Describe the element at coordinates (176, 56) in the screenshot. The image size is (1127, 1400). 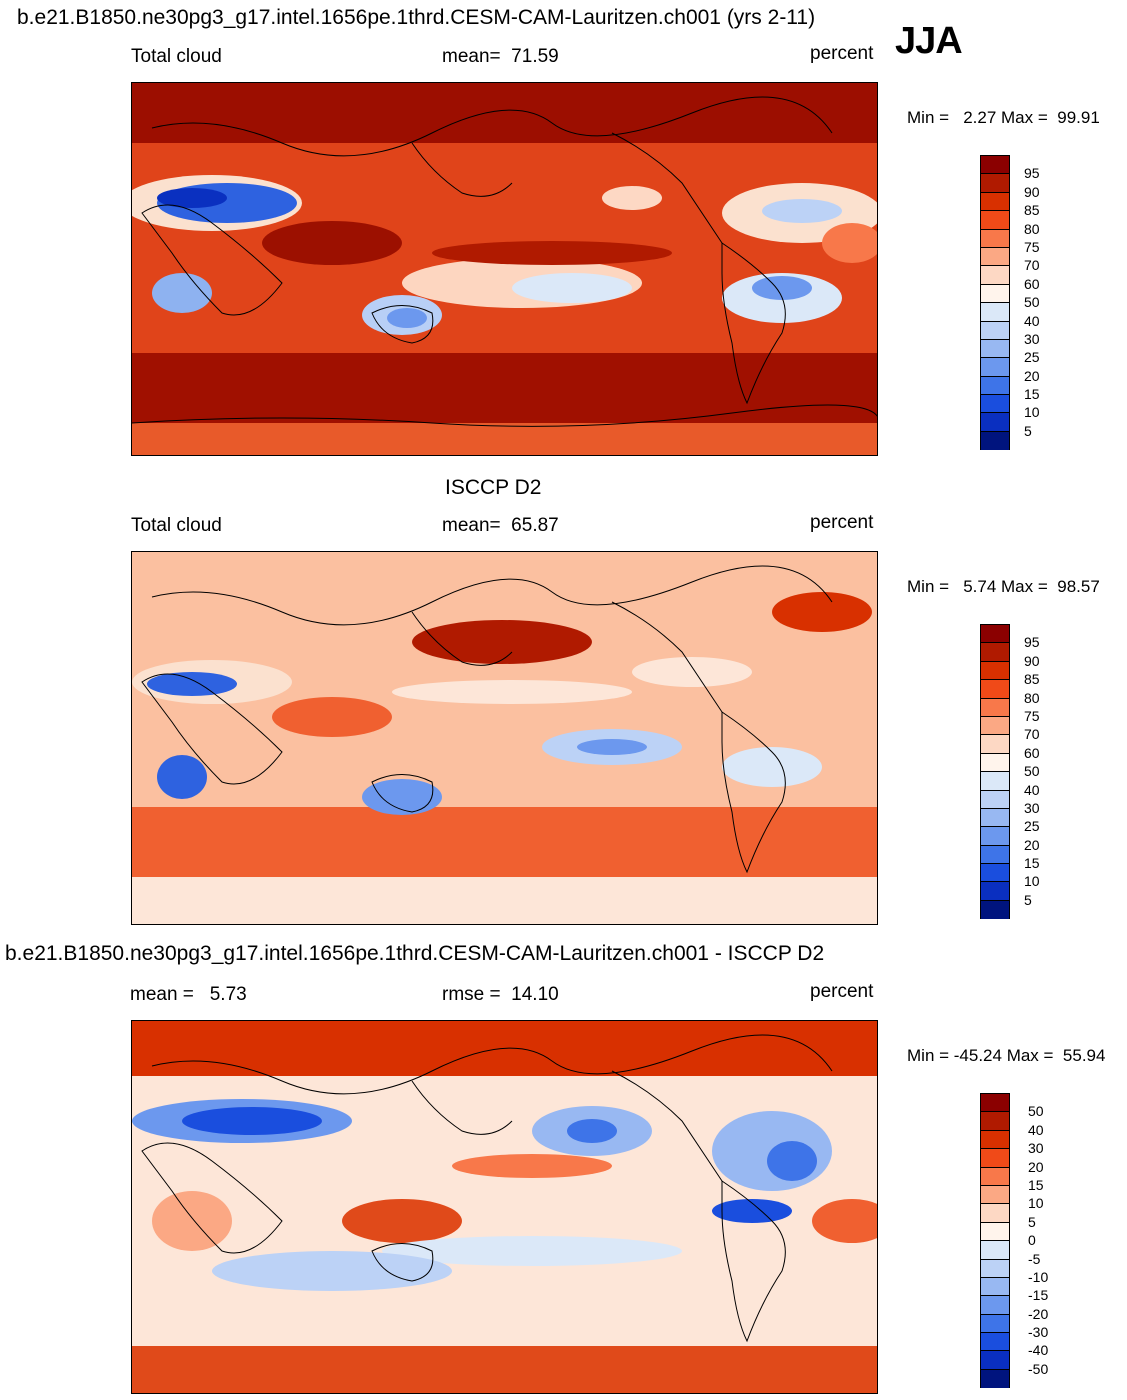
I see `panel1-variable-label: Total cloud` at that location.